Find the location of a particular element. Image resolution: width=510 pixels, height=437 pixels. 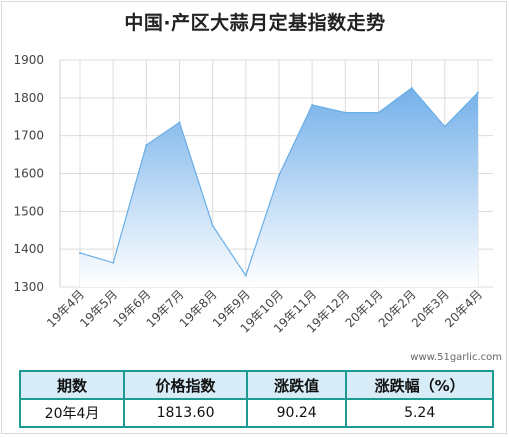

header-change-percent: 涨跌幅（%） is located at coordinates (419, 385).